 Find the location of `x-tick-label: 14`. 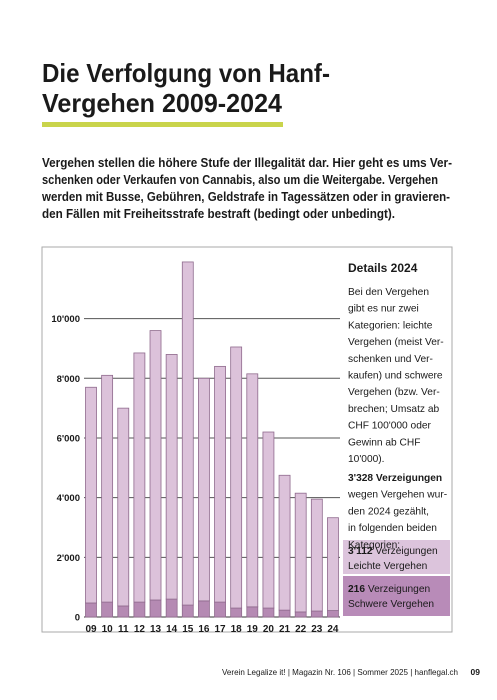

x-tick-label: 14 is located at coordinates (172, 629).